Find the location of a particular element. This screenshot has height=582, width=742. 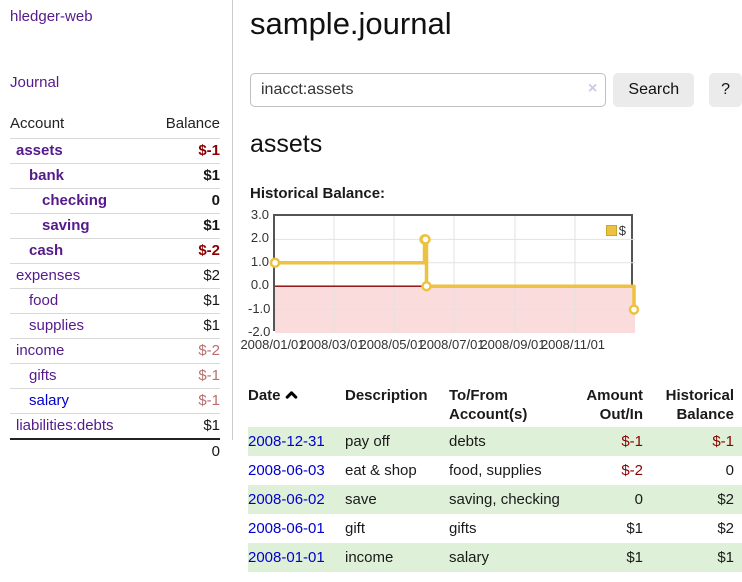

transaction-date-link: 2008-01-01 is located at coordinates (286, 557).